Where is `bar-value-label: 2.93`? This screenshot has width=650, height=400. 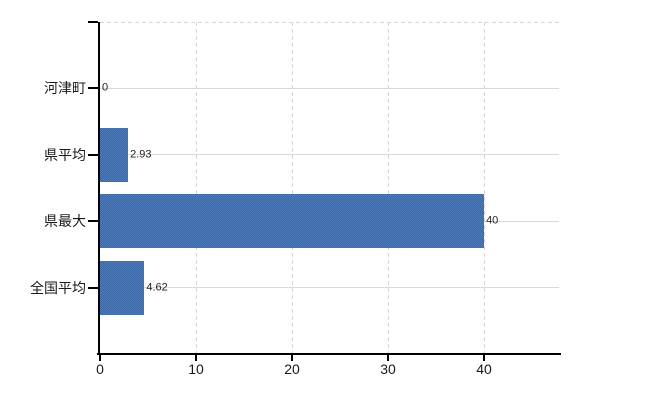 bar-value-label: 2.93 is located at coordinates (141, 154).